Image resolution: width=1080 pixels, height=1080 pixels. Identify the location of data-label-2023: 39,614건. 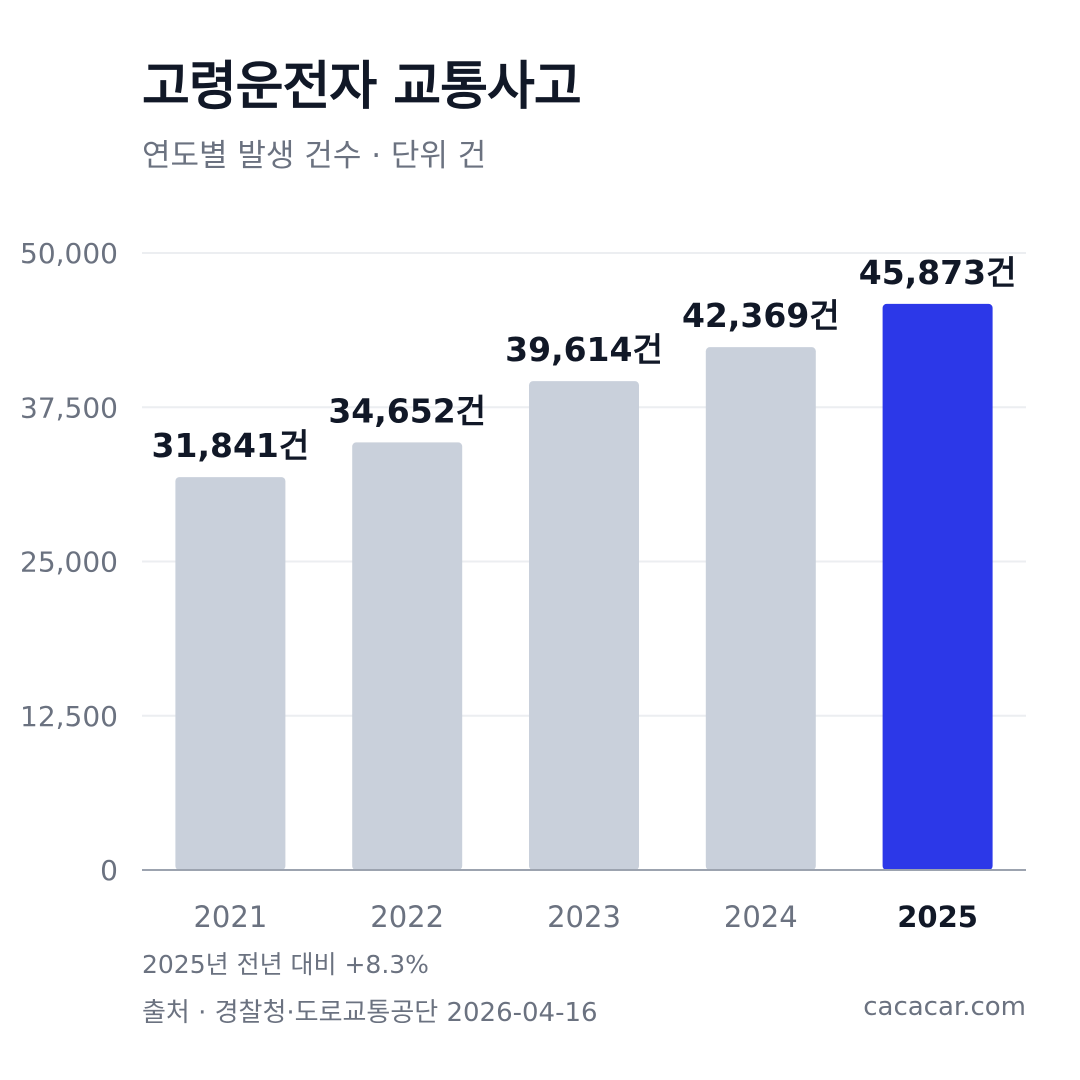
(584, 349).